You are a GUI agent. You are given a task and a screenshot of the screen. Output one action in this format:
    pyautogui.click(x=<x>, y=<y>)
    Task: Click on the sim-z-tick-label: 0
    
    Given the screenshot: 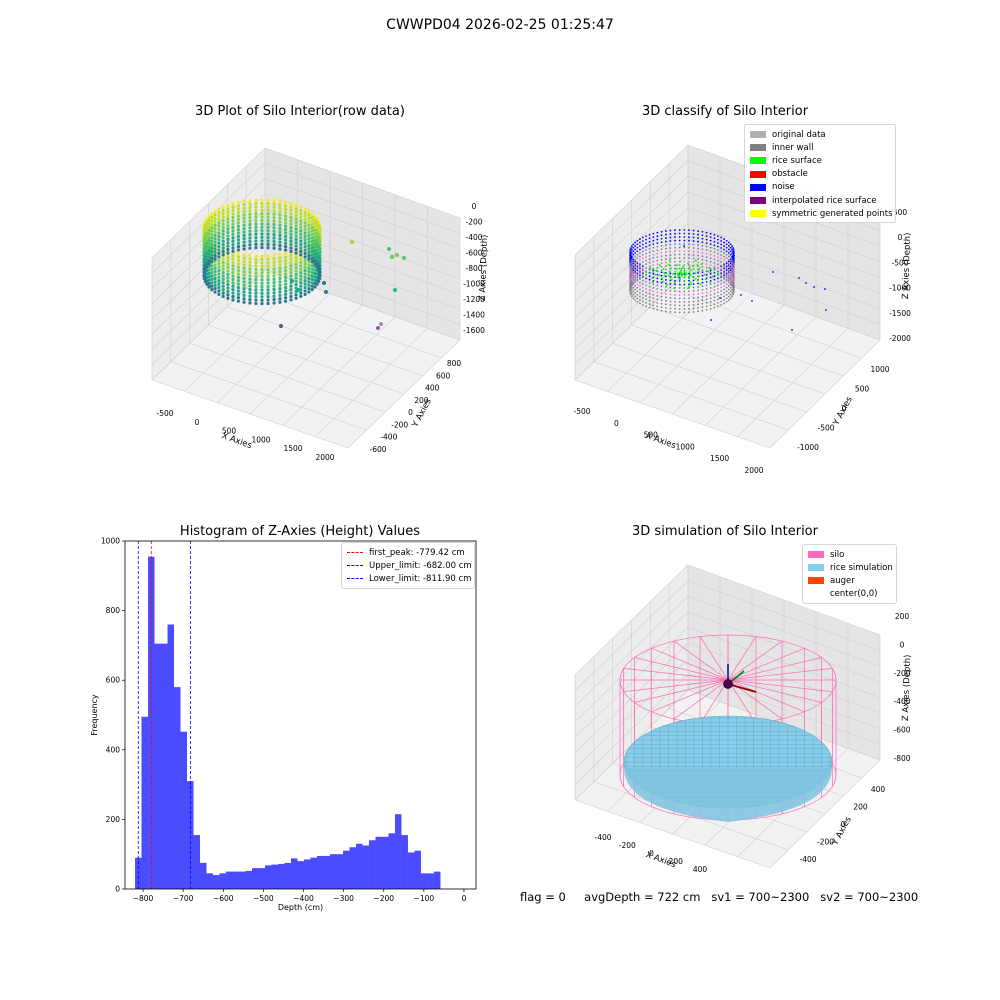 What is the action you would take?
    pyautogui.click(x=902, y=644)
    